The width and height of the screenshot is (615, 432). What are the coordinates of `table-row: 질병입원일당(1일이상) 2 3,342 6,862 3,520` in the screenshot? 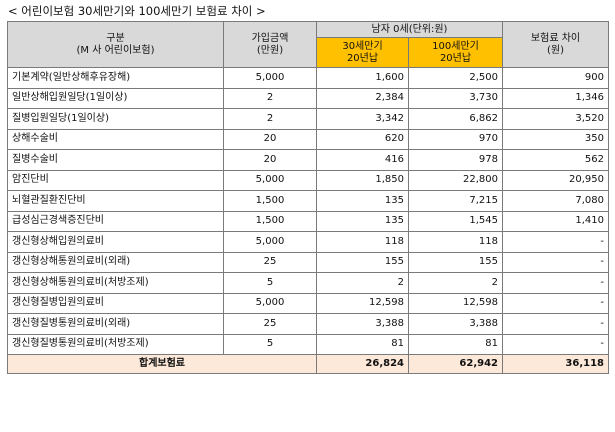 It's located at (308, 119).